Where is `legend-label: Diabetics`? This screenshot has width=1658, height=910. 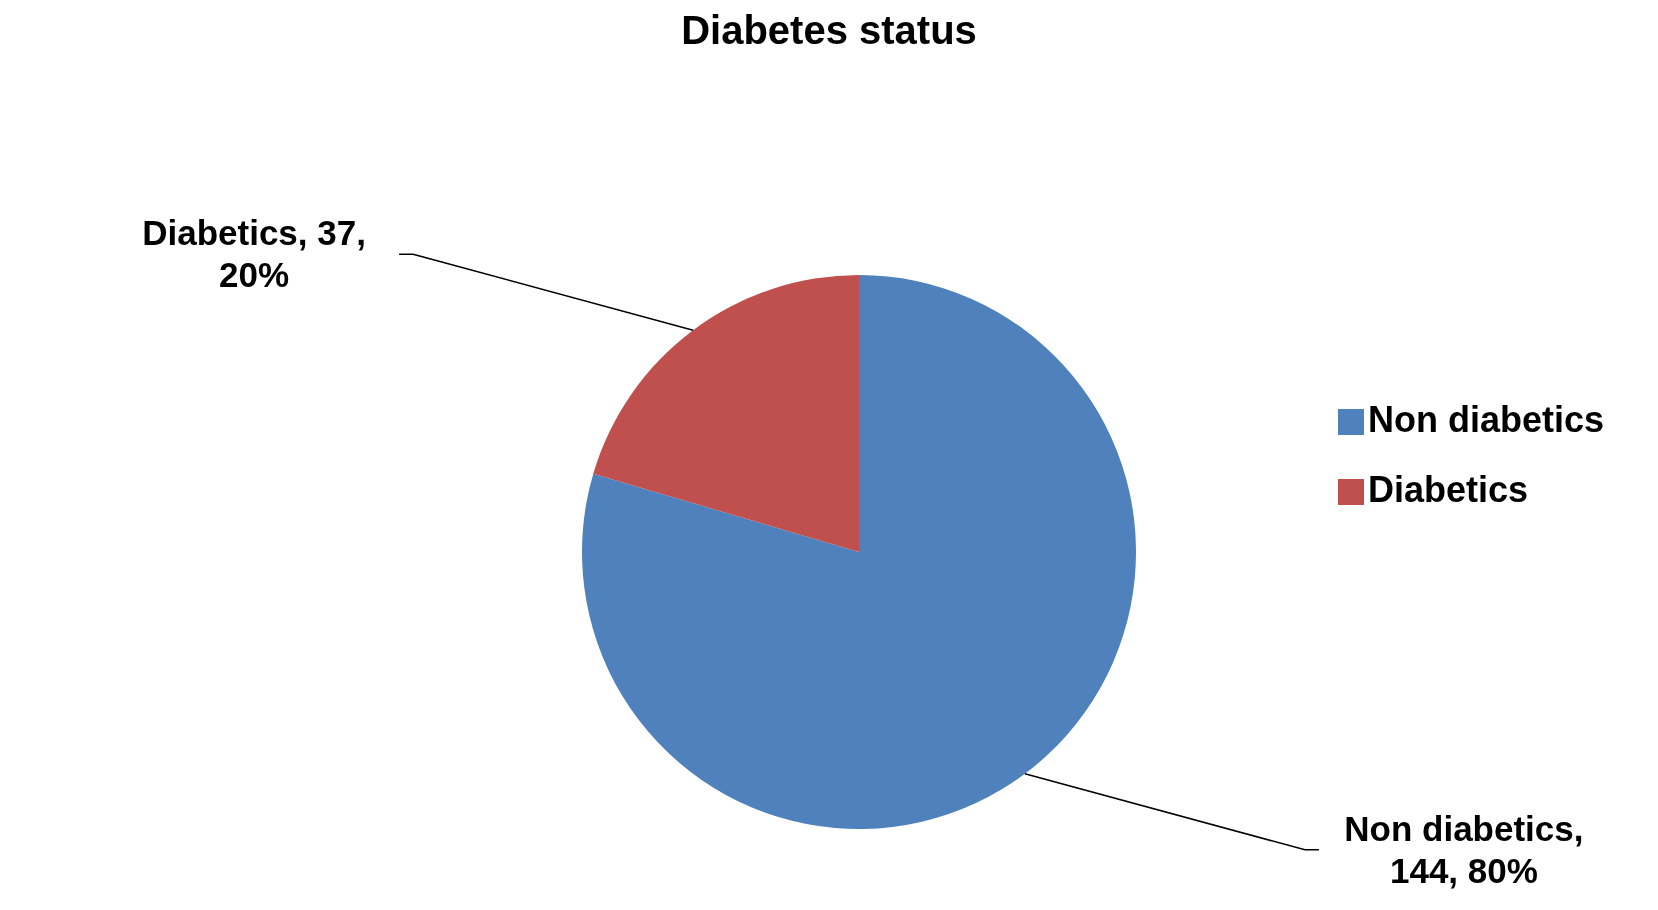 legend-label: Diabetics is located at coordinates (1448, 489).